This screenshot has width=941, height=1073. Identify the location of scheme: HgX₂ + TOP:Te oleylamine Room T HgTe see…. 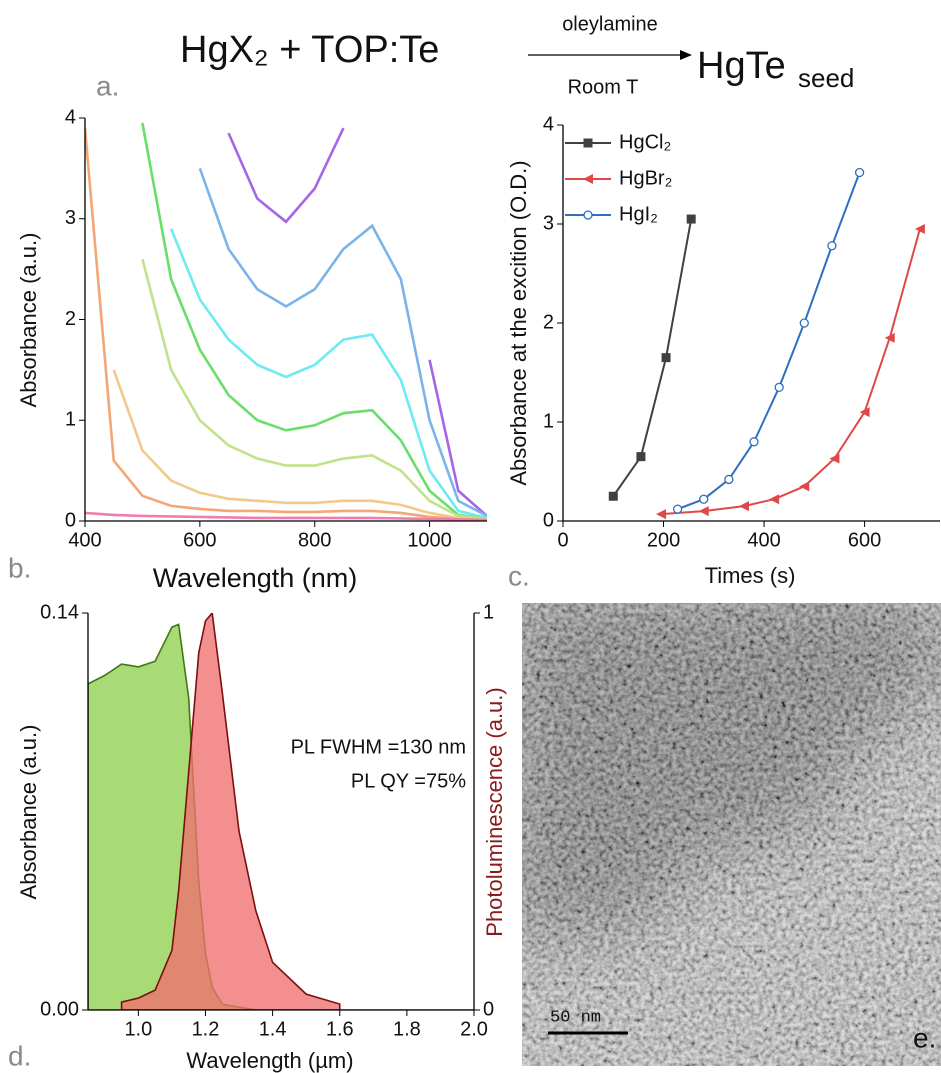
(517, 55).